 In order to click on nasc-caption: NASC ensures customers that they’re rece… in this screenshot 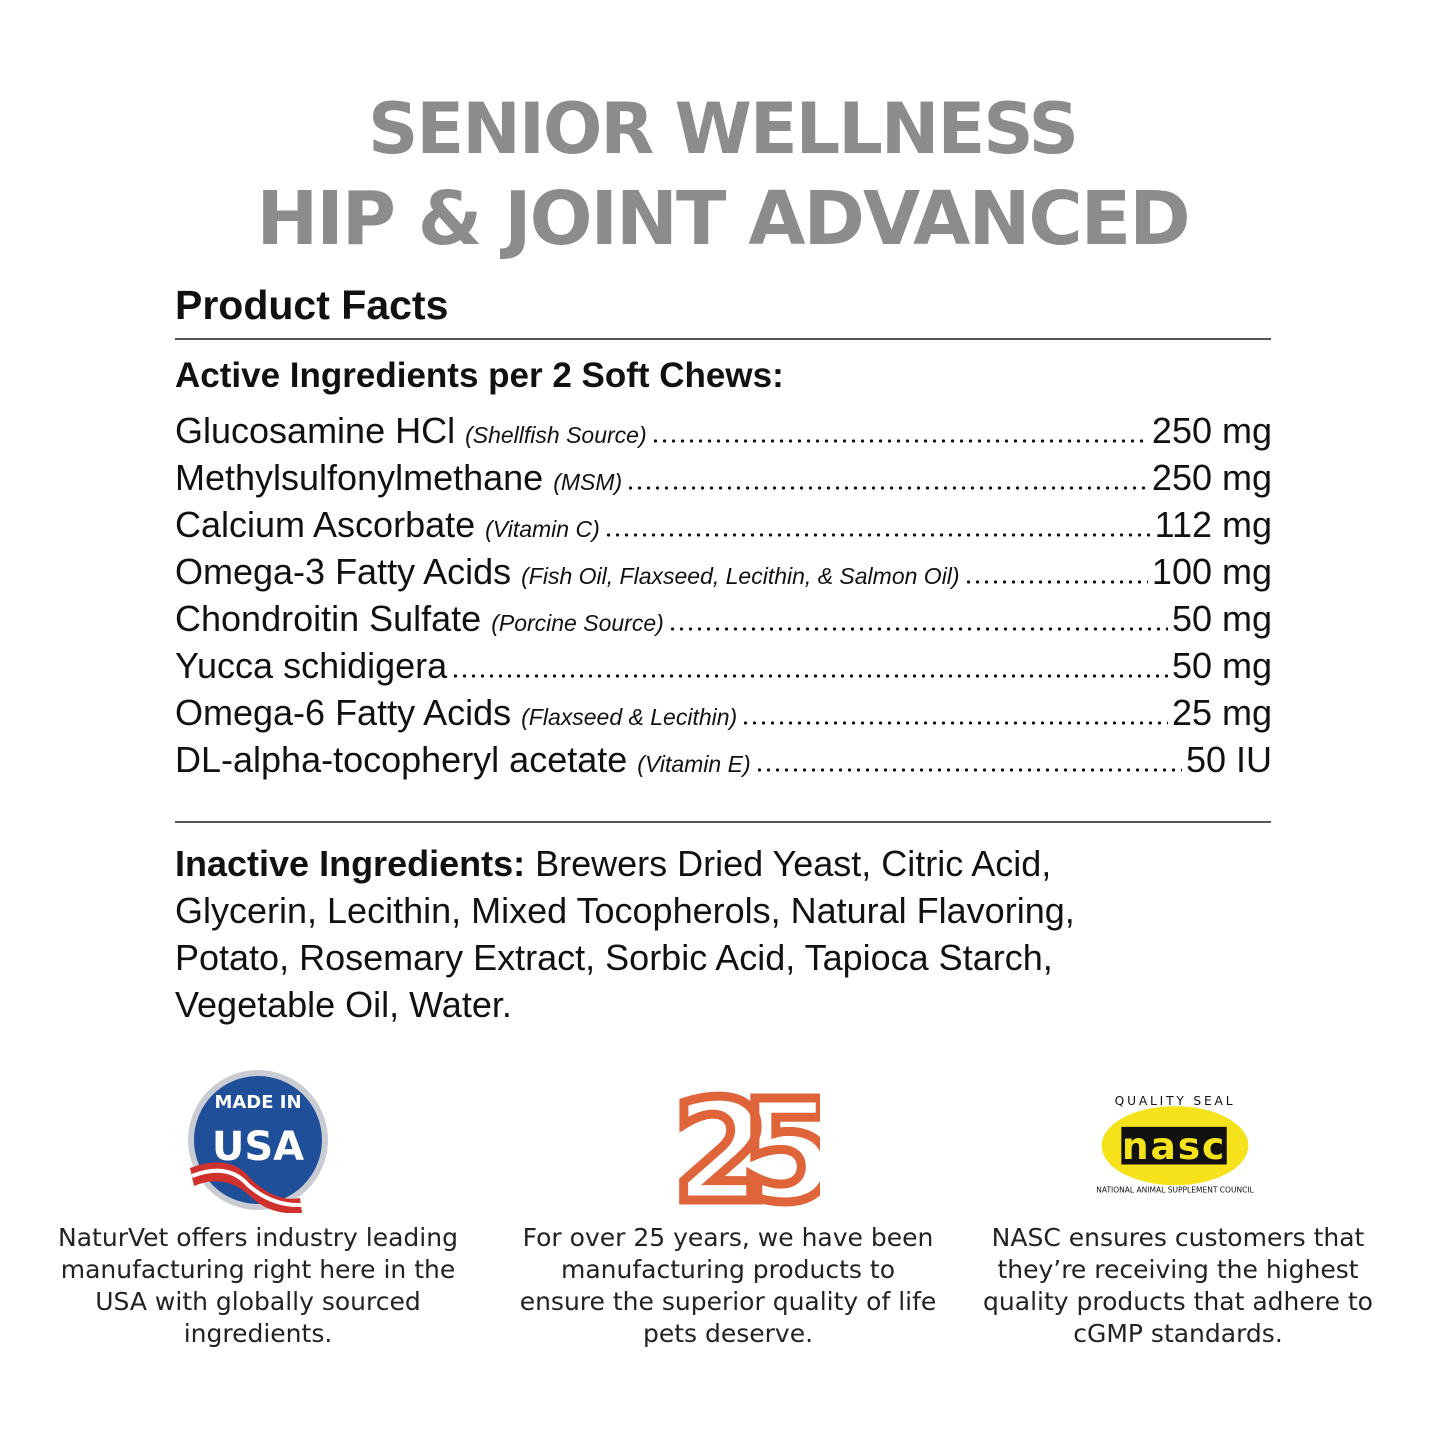, I will do `click(1178, 1285)`.